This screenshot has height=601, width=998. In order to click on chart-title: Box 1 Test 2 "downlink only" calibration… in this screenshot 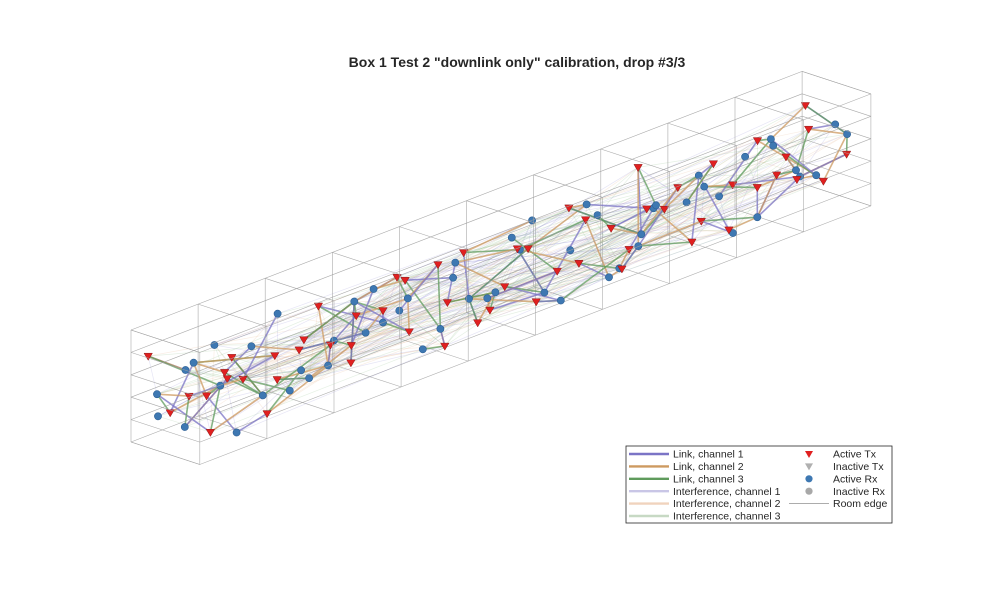, I will do `click(517, 62)`.